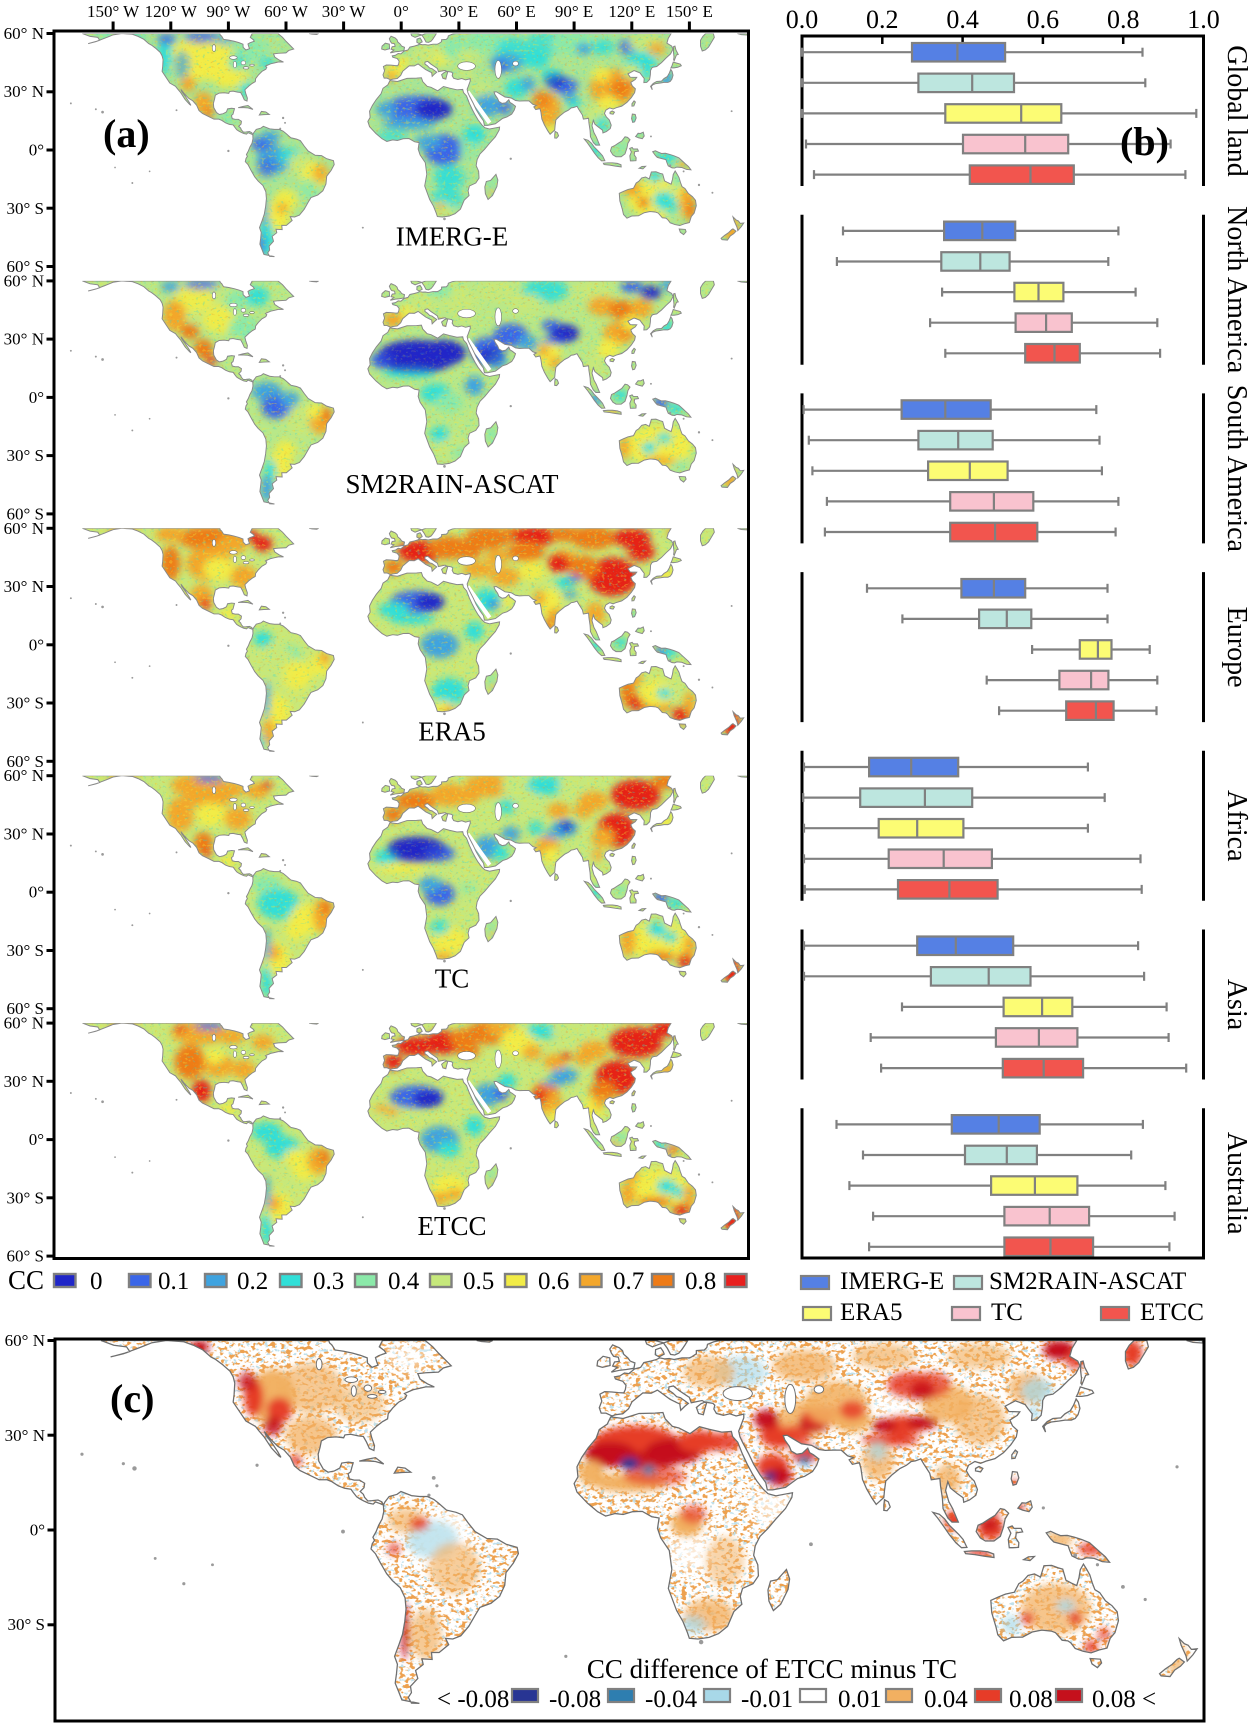 This screenshot has width=1251, height=1736. What do you see at coordinates (575, 1699) in the screenshot?
I see `svg-text: -0.08` at bounding box center [575, 1699].